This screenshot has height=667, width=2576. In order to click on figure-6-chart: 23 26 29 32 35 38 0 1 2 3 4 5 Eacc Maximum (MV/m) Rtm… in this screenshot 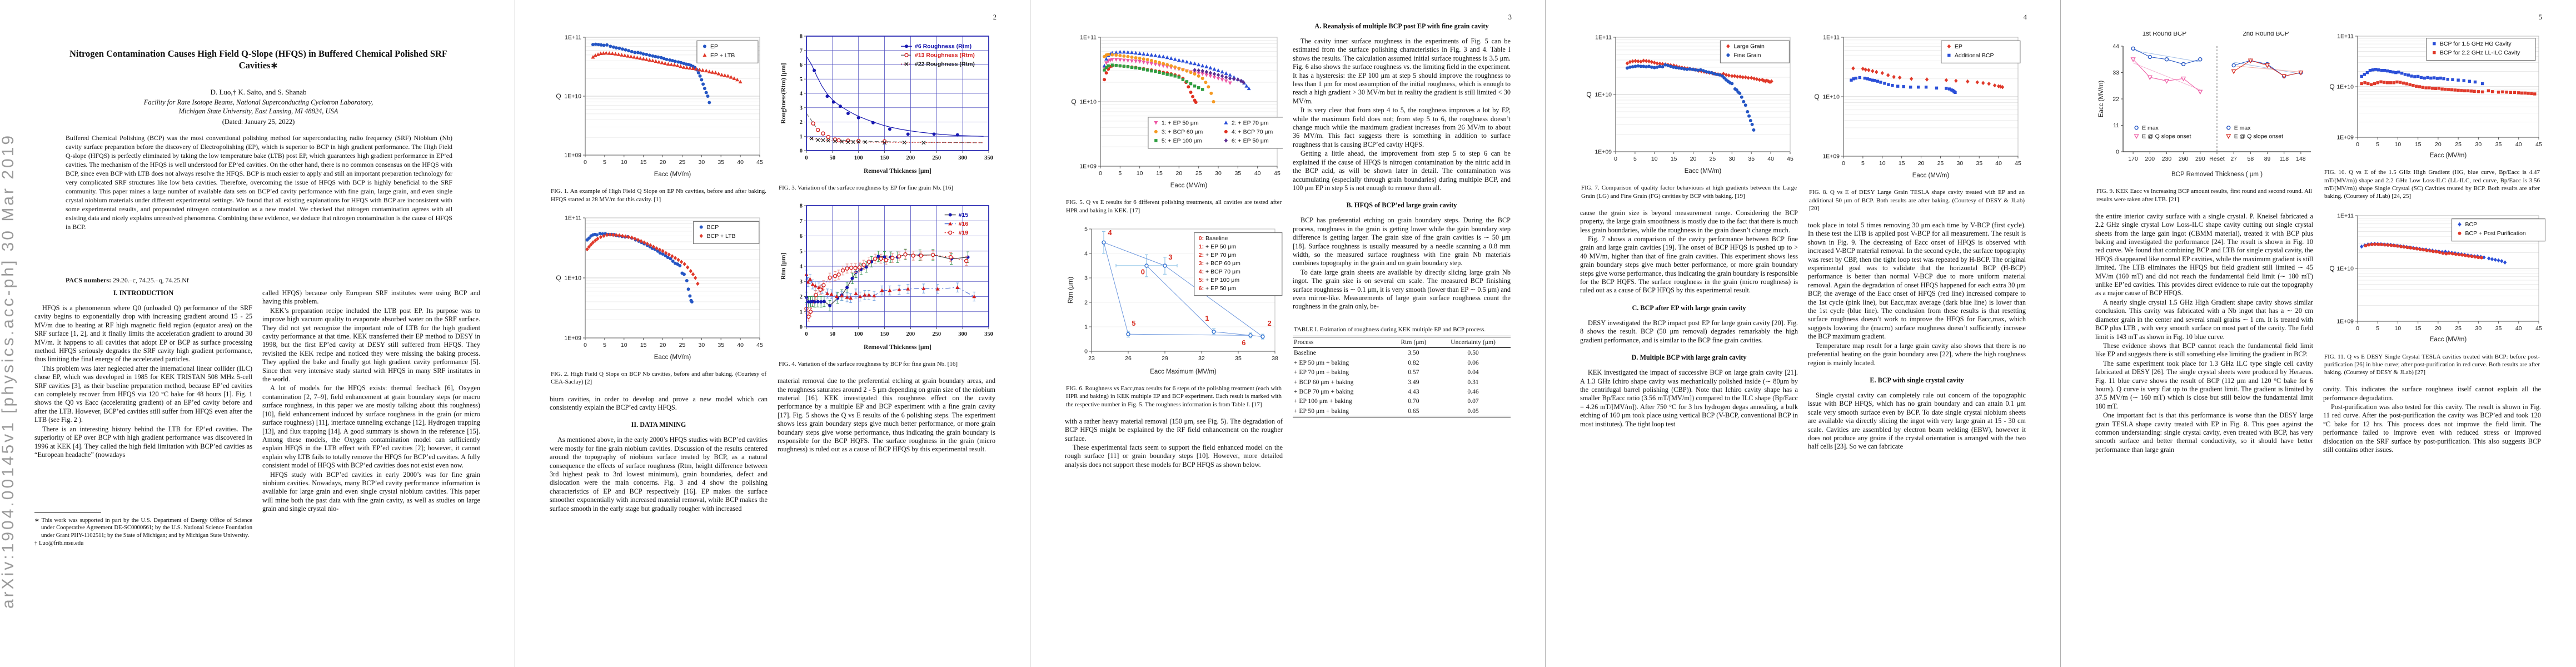, I will do `click(1174, 301)`.